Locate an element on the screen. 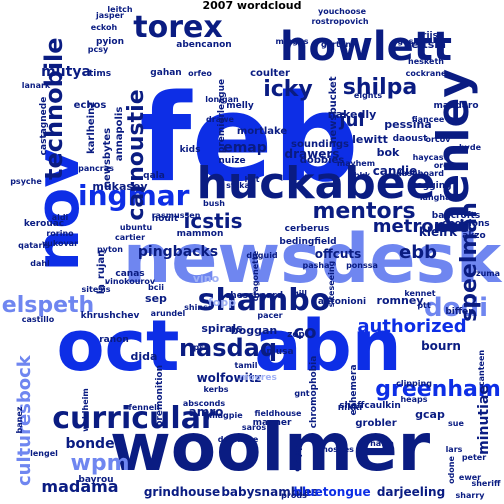 This screenshot has height=504, width=504. word-co: co is located at coordinates (304, 332).